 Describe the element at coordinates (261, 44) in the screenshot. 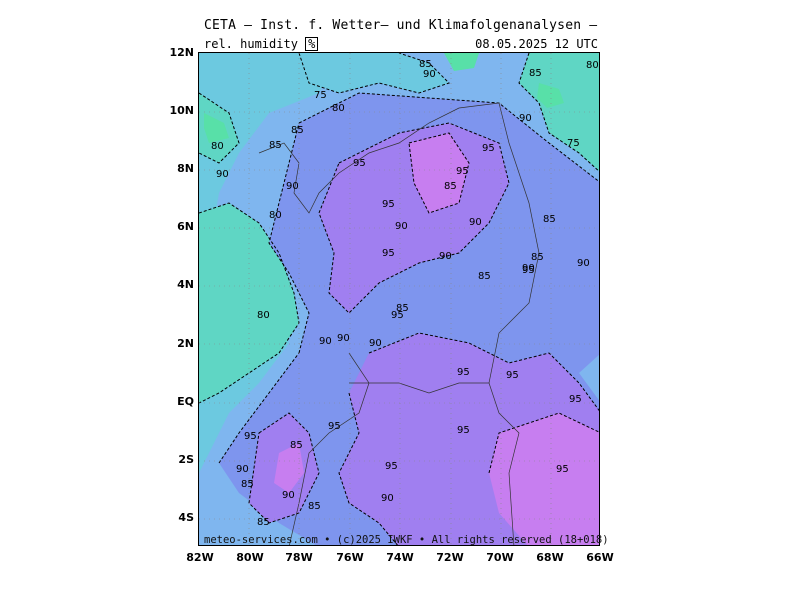

I see `variable-label: rel. humidity %` at that location.